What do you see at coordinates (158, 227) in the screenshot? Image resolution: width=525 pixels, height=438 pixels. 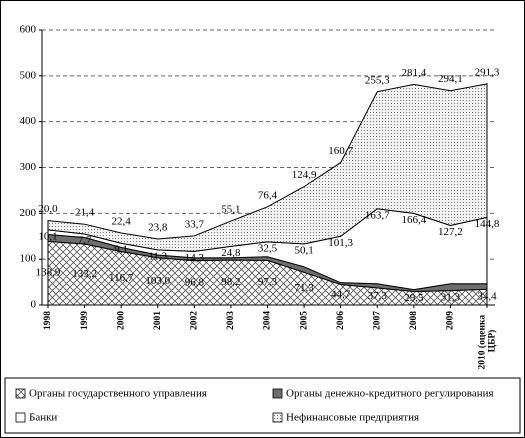 I see `data-label: 23,8` at bounding box center [158, 227].